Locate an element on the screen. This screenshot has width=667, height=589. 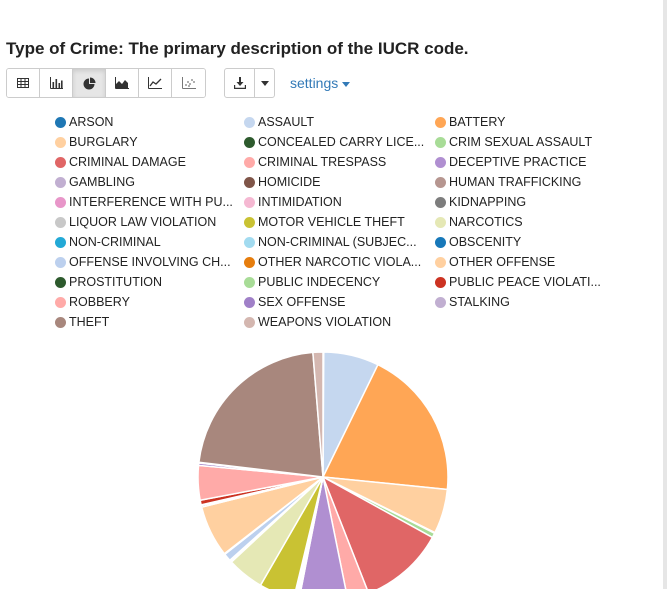
legend-item: MOTOR VEHICLE THEFT is located at coordinates (324, 222).